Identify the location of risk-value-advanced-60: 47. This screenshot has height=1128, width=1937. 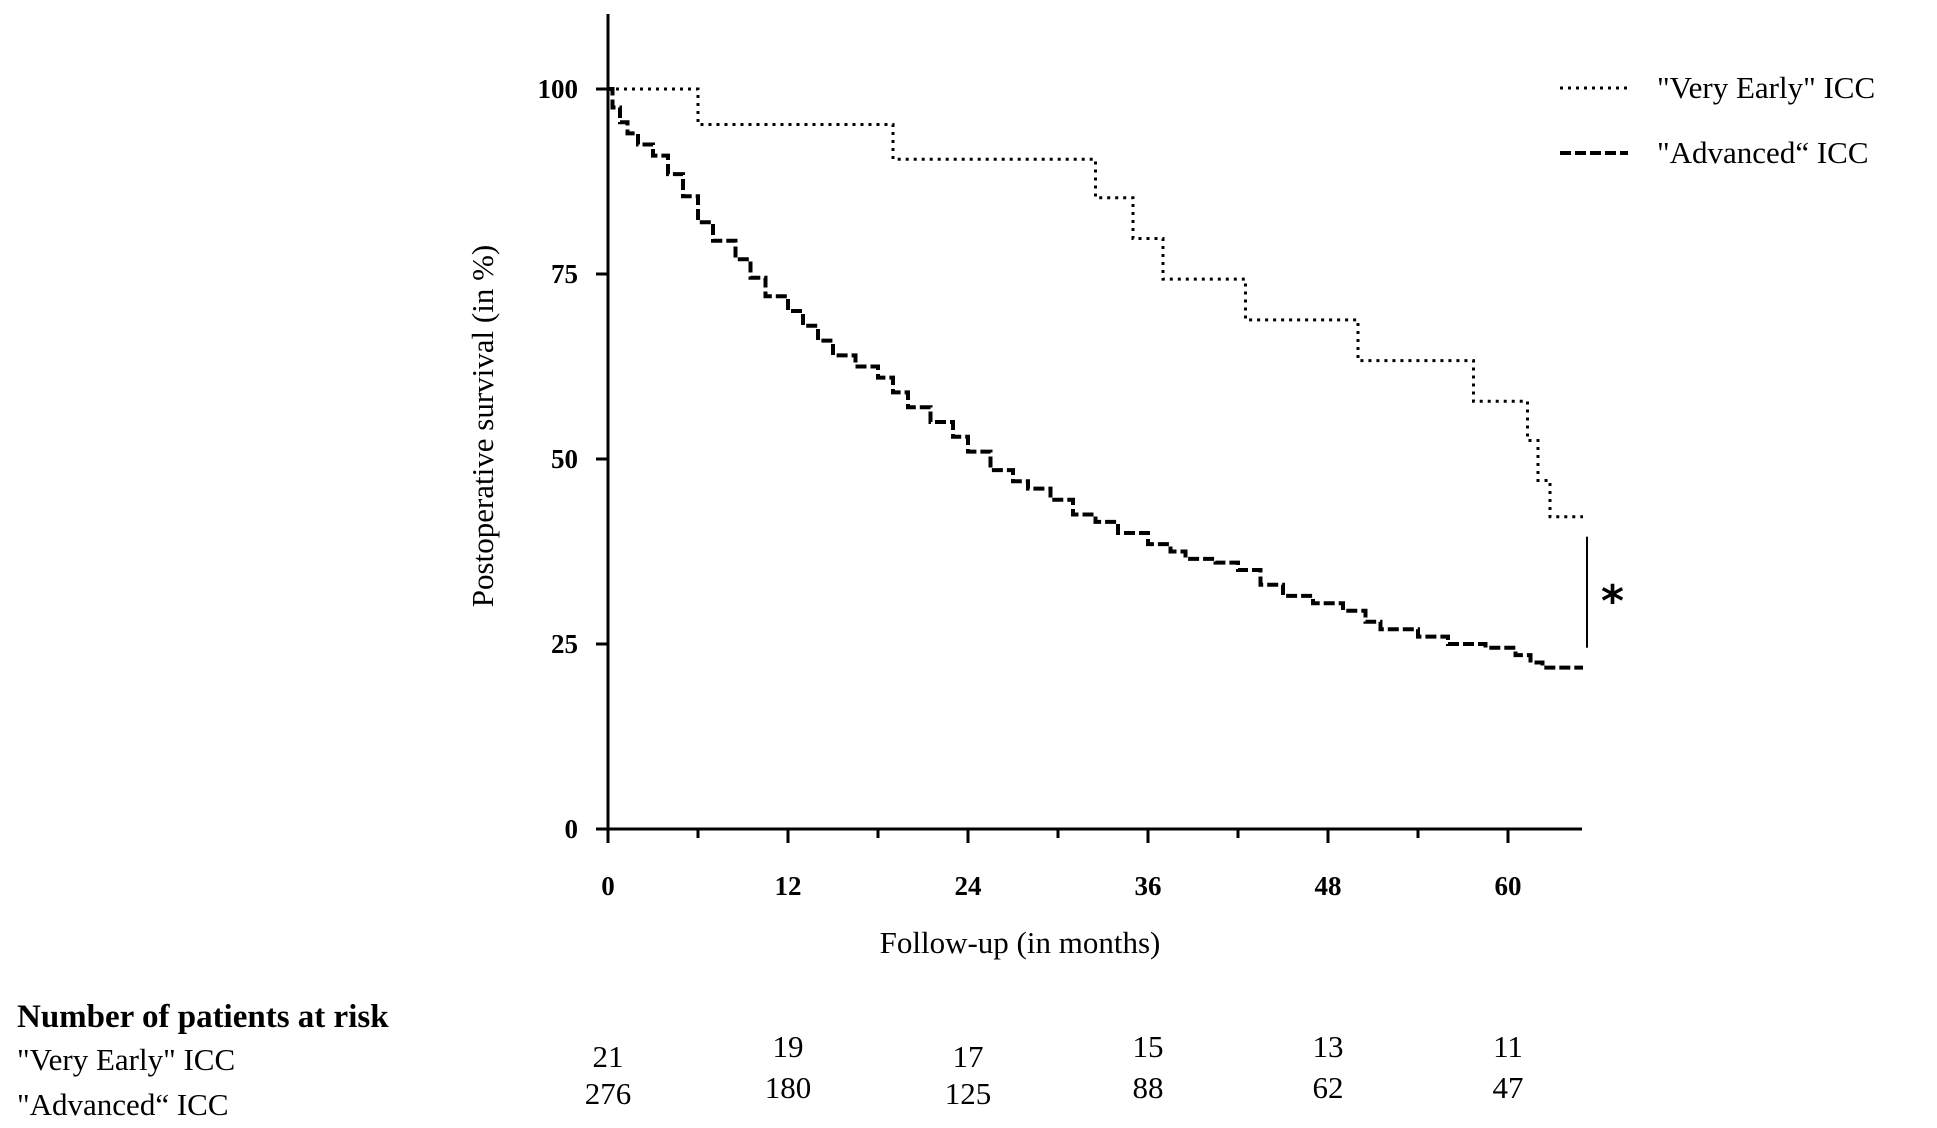
(1508, 1087).